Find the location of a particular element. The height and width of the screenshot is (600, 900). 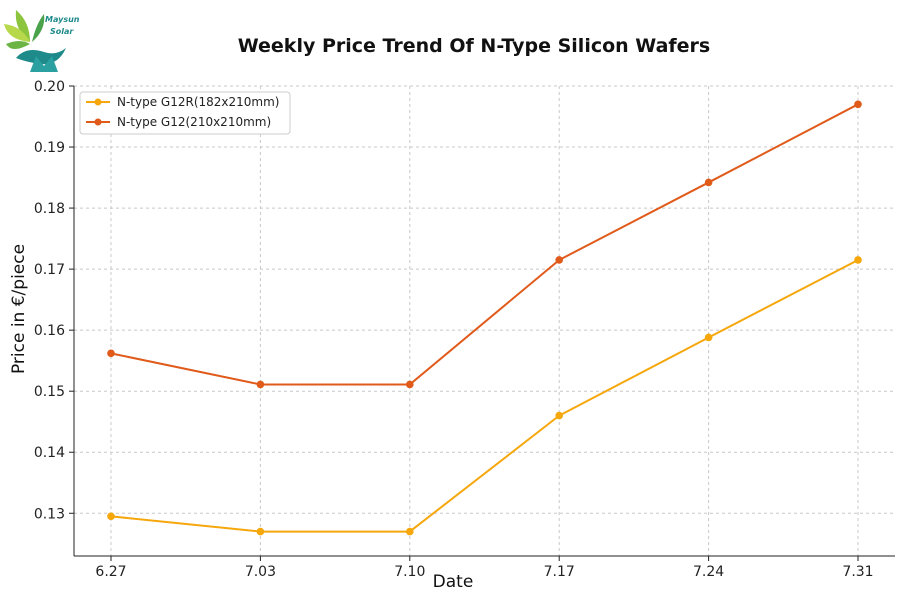

legend-label-g12r: N-type G12R(182x210mm) is located at coordinates (198, 102).